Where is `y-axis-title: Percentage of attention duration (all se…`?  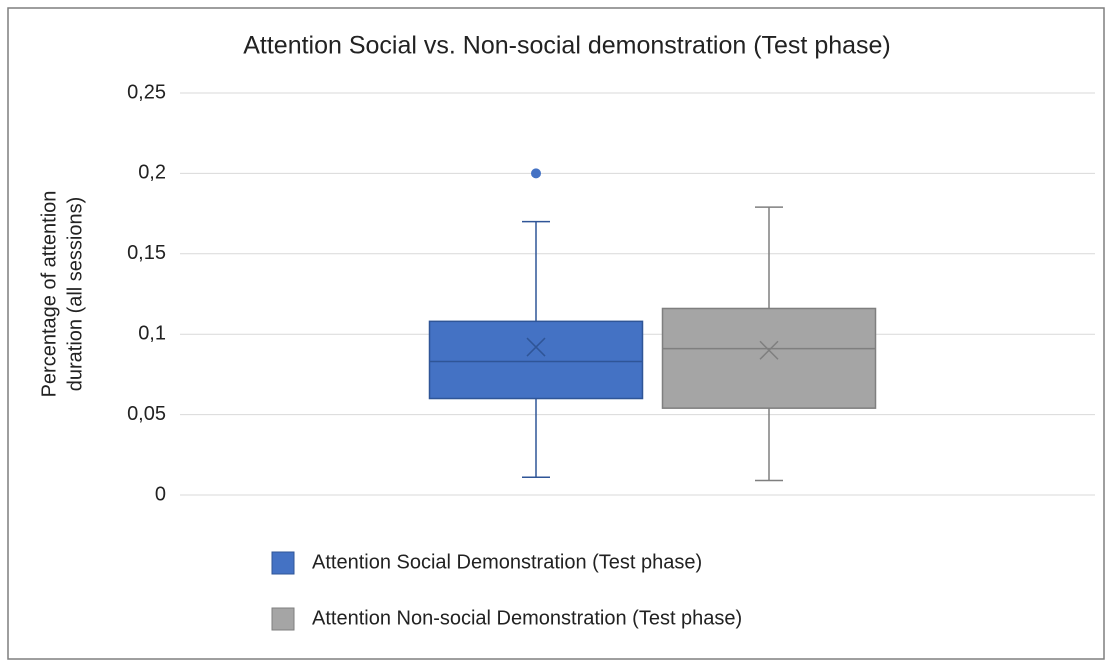 y-axis-title: Percentage of attention duration (all se… is located at coordinates (62, 294).